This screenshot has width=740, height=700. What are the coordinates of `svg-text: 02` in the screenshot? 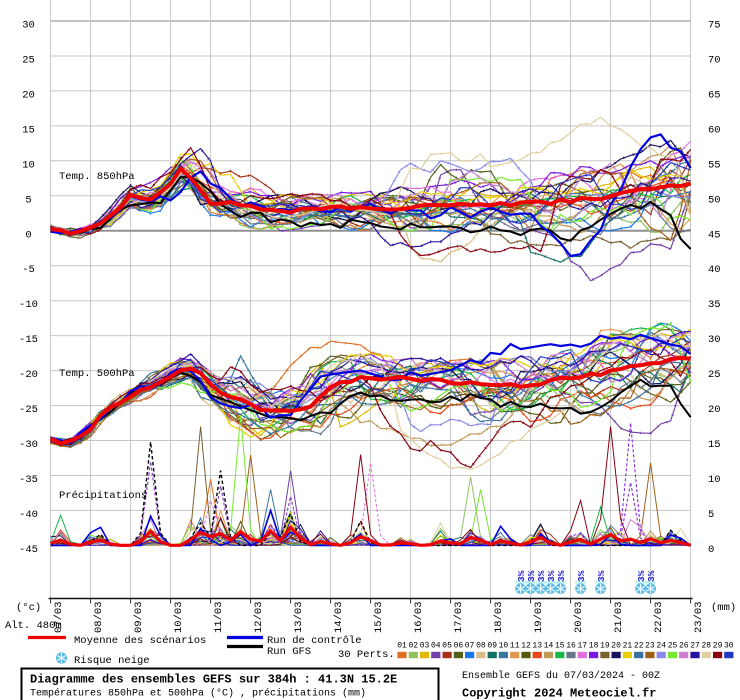 It's located at (413, 646).